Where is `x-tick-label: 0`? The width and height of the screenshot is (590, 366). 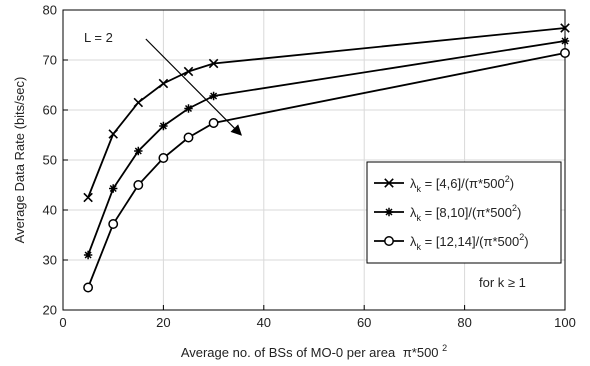
x-tick-label: 0 is located at coordinates (62, 322).